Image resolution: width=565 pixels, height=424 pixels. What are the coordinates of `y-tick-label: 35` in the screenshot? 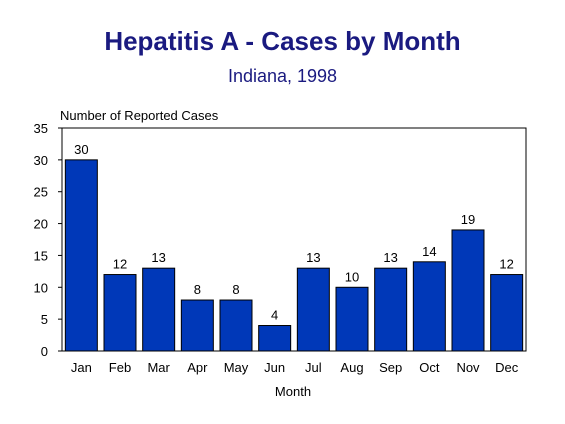 It's located at (41, 128).